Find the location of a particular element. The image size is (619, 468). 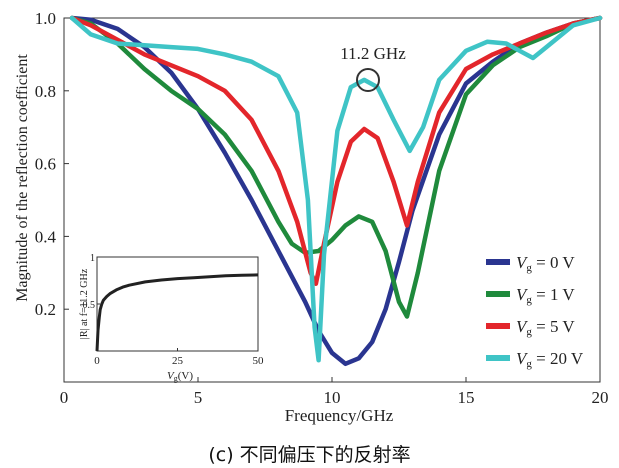

x-tick-label: 5 is located at coordinates (198, 397).